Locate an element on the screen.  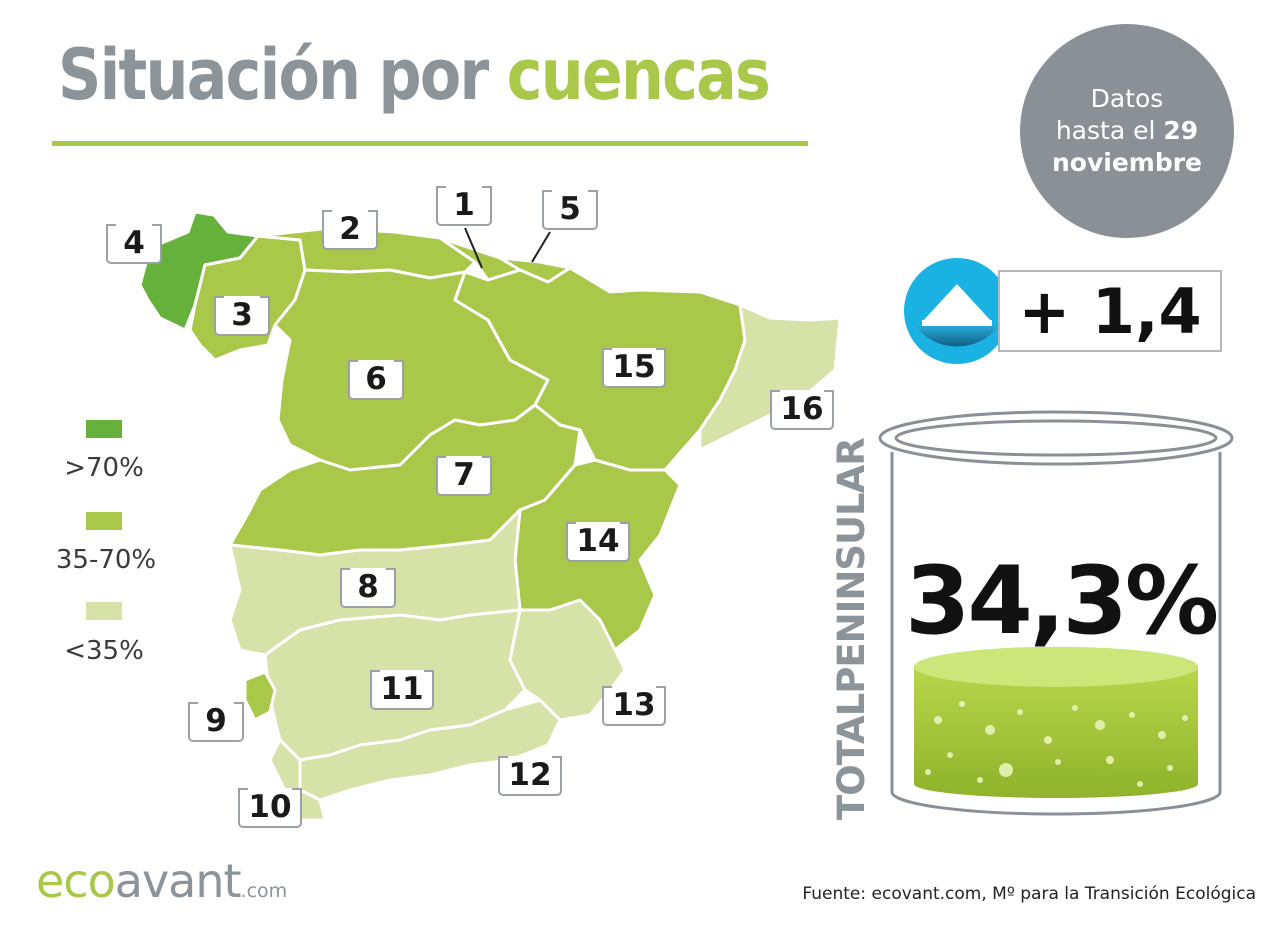
total-percent: 34,3% is located at coordinates (1062, 601).